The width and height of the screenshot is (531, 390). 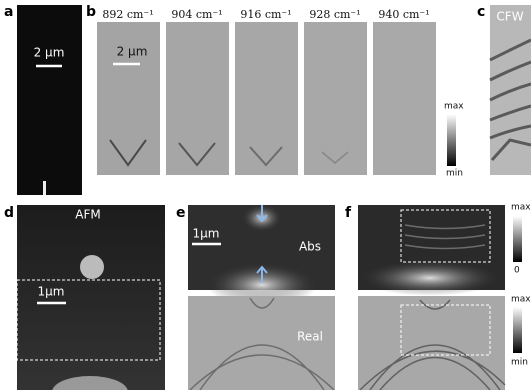 I want to click on frame-label: 940 cm⁻¹, so click(x=403, y=14).